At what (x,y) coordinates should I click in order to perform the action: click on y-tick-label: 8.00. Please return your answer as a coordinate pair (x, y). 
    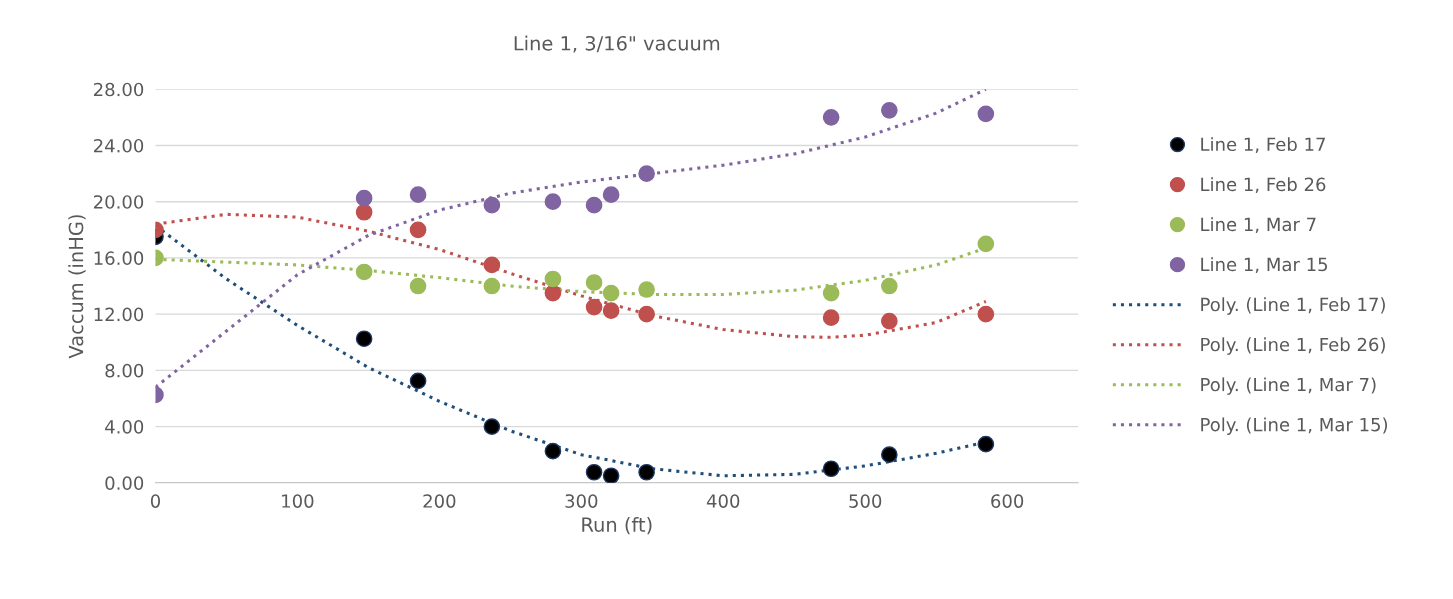
    Looking at the image, I should click on (124, 370).